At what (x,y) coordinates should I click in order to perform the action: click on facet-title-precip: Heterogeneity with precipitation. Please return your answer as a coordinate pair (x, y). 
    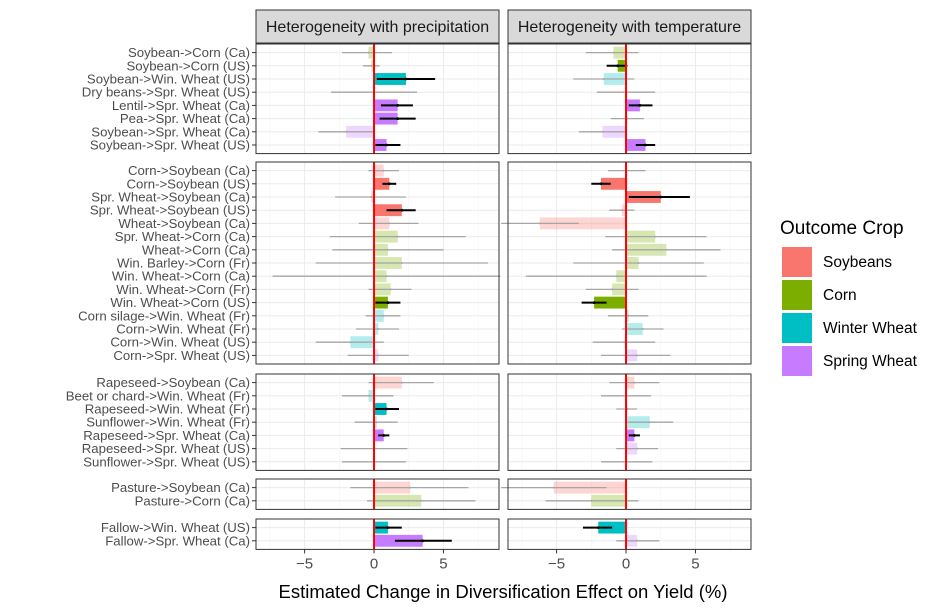
    Looking at the image, I should click on (377, 27).